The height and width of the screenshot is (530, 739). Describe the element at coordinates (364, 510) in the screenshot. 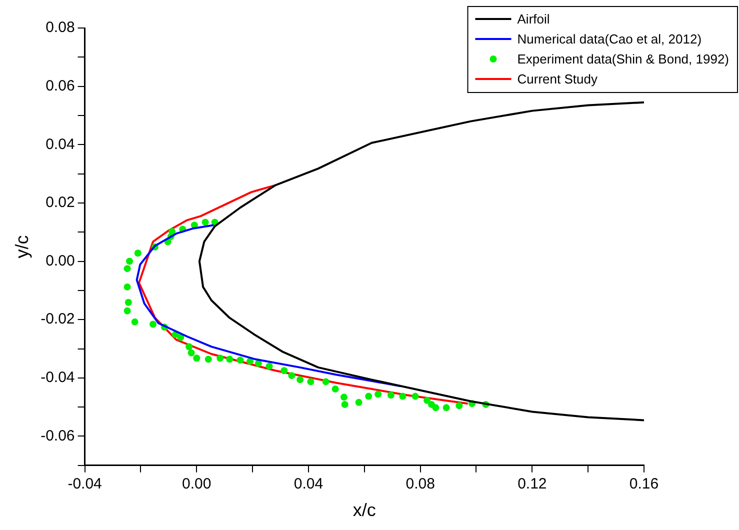

I see `x-axis-title: x/c` at that location.